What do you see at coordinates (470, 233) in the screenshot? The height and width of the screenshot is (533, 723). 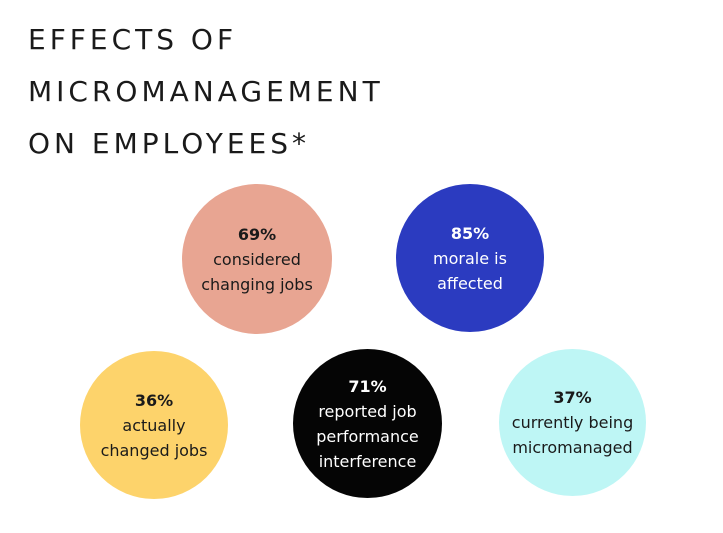 I see `stat-value: 85%` at bounding box center [470, 233].